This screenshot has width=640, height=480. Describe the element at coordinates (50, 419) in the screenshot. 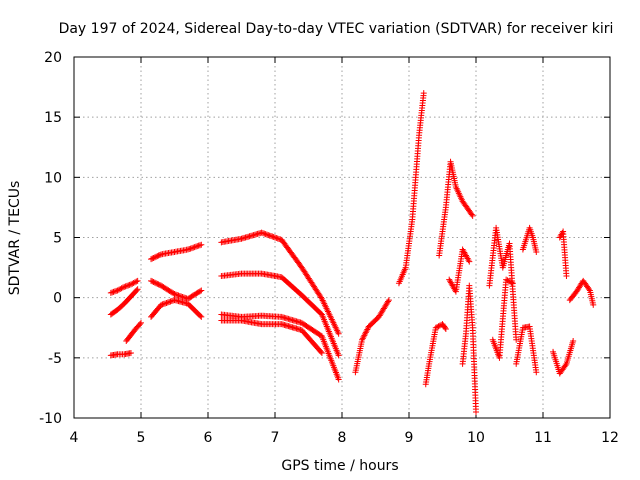

I see `y-tick-label: -10` at that location.